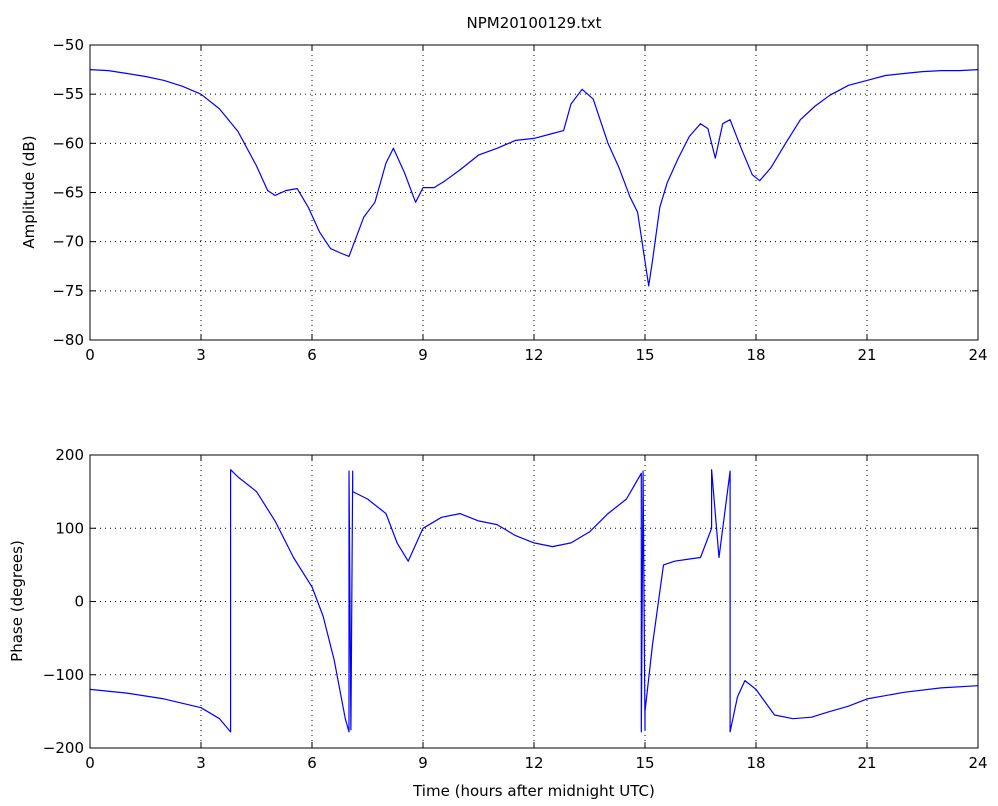 Image resolution: width=998 pixels, height=806 pixels. I want to click on y-axis-label-phase: Phase (degrees), so click(17, 601).